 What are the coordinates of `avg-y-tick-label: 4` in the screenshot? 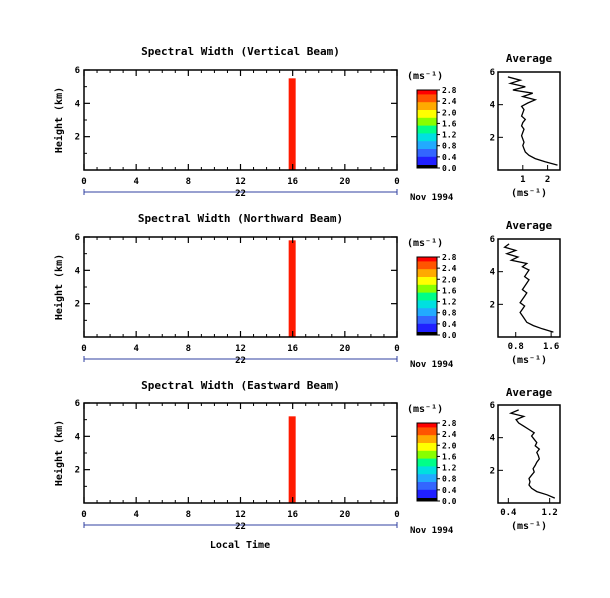 It's located at (493, 439).